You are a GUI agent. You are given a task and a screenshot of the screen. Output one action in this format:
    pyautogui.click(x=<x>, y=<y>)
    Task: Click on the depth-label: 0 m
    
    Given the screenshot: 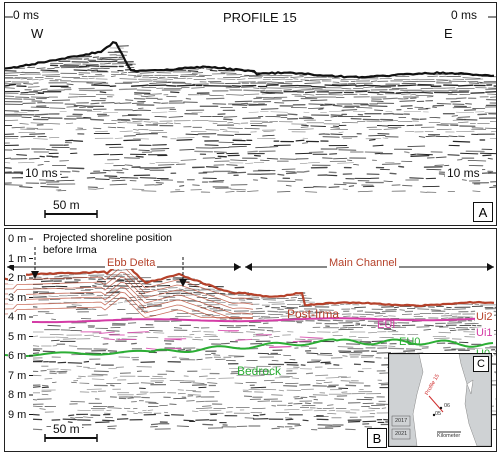 What is the action you would take?
    pyautogui.click(x=17, y=239)
    